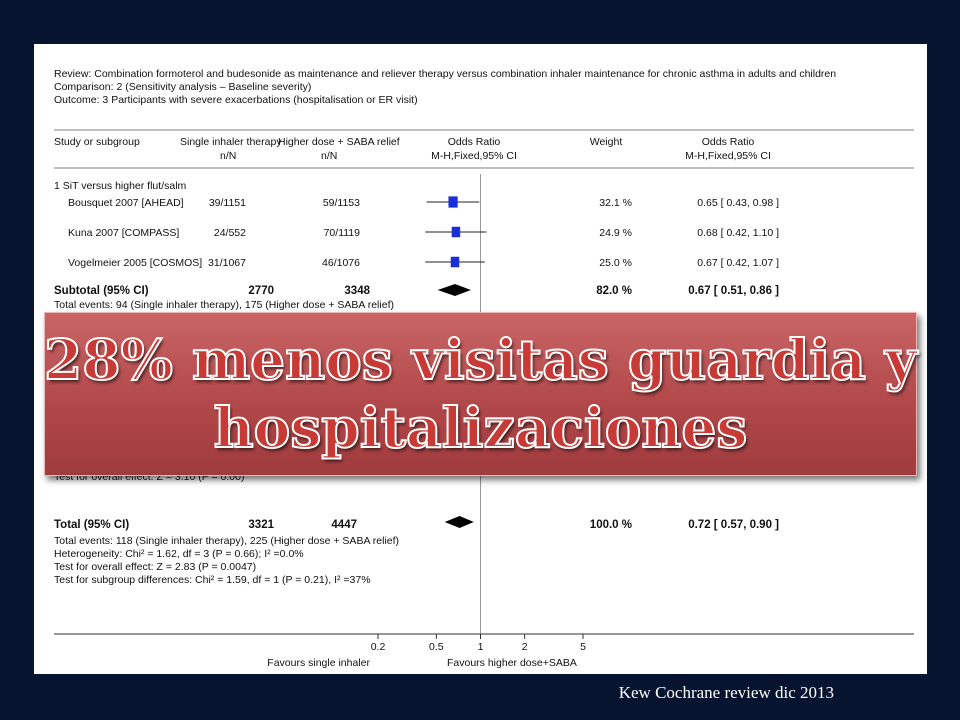 The image size is (960, 720). What do you see at coordinates (261, 291) in the screenshot?
I see `subtotal-n1: 2770` at bounding box center [261, 291].